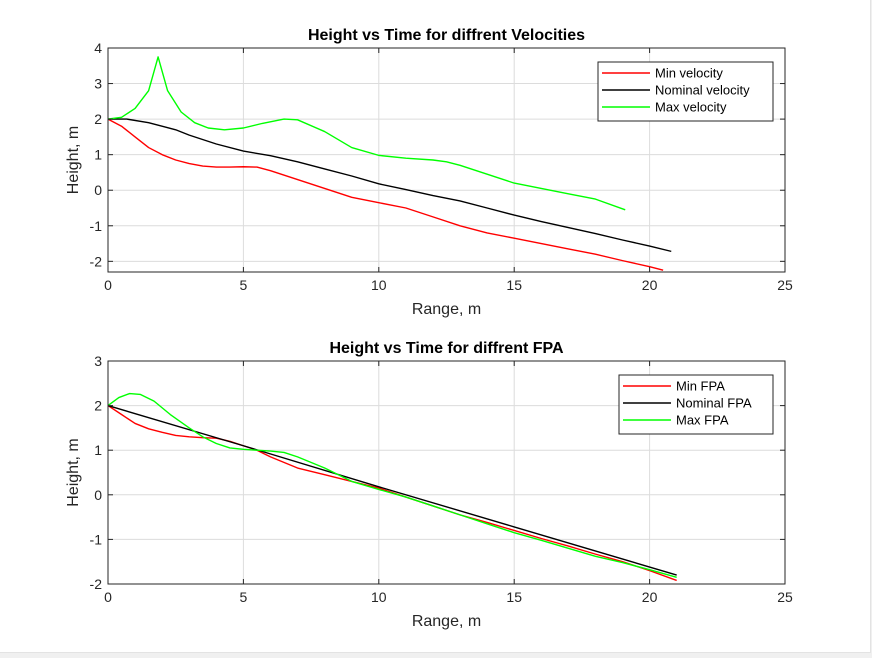  What do you see at coordinates (702, 90) in the screenshot?
I see `legend-entry-label: Nominal velocity` at bounding box center [702, 90].